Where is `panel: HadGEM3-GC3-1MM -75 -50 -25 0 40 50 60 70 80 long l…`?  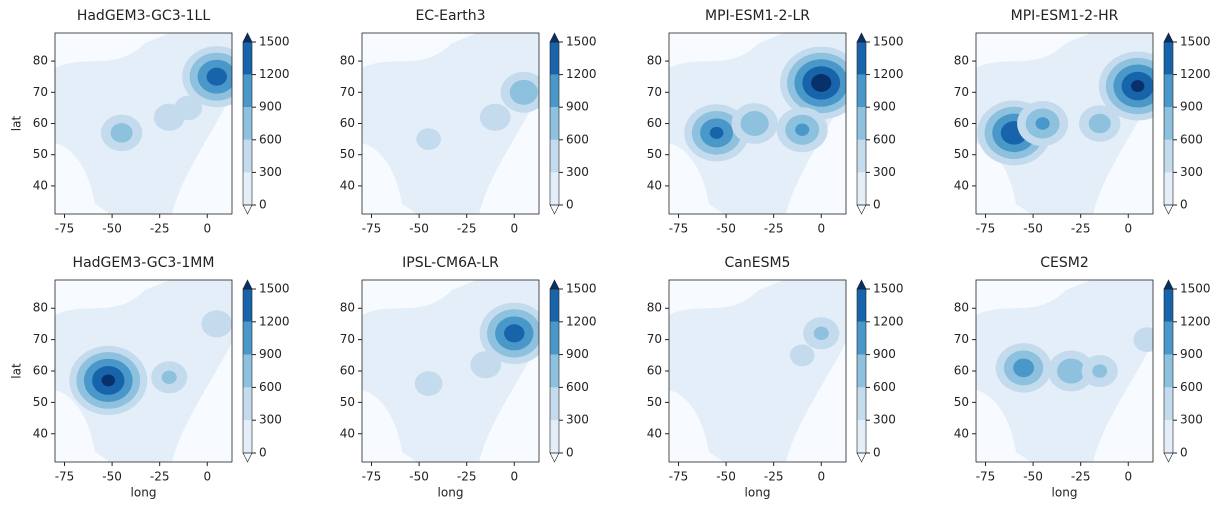
panel: HadGEM3-GC3-1MM -75 -50 -25 0 40 50 60 70 80 long l… is located at coordinates (150, 377).